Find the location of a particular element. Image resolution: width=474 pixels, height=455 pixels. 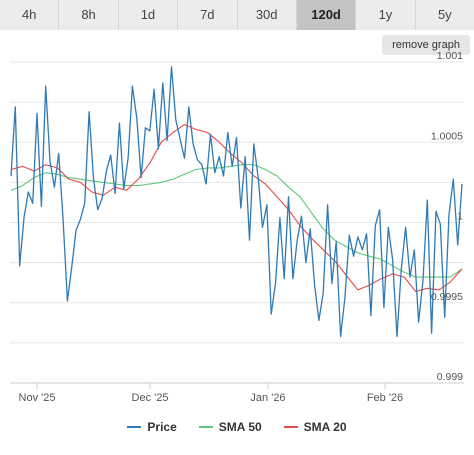

tab-4h: 4h is located at coordinates (30, 15).